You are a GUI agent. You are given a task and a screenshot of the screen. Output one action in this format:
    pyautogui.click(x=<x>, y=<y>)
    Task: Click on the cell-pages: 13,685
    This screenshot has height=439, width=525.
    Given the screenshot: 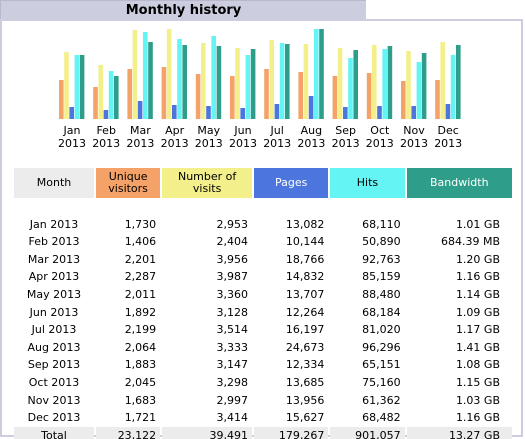 What is the action you would take?
    pyautogui.click(x=305, y=382)
    